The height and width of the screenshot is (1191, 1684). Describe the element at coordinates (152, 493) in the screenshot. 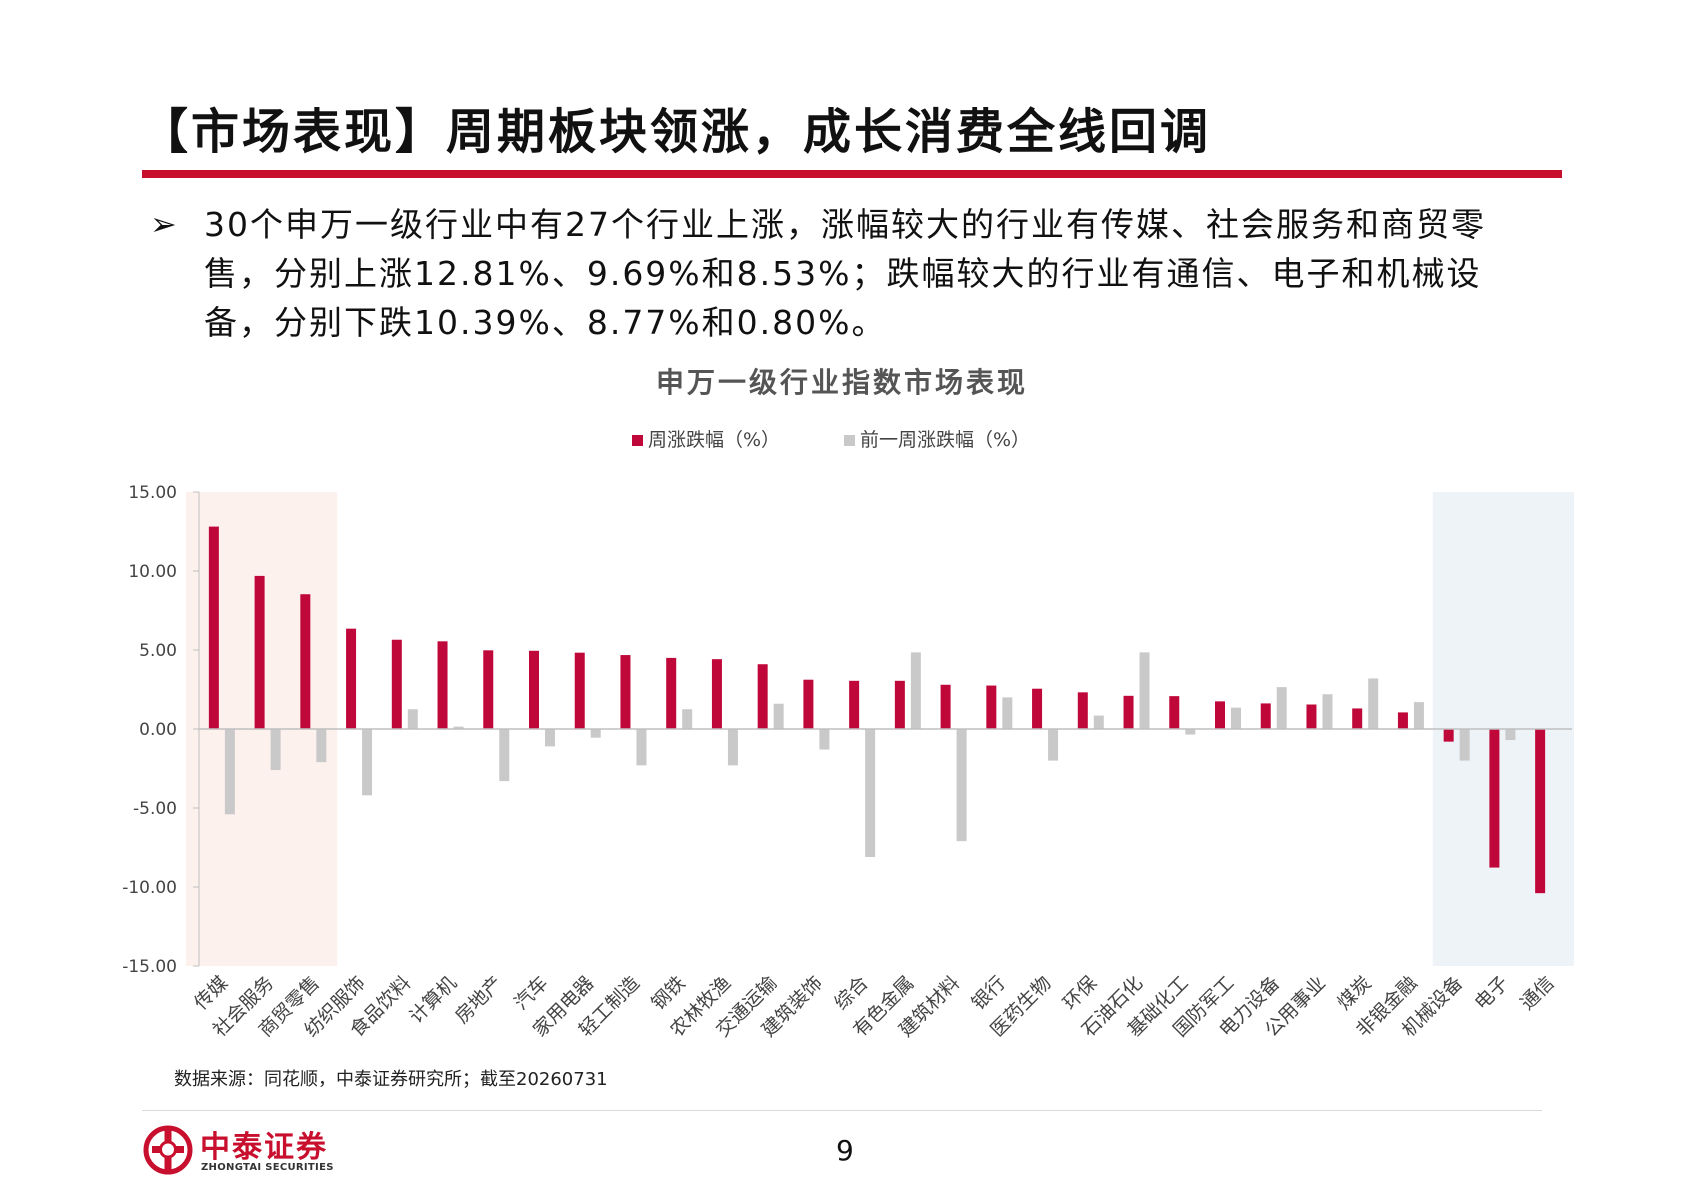

I see `y-tick-label: 15.00` at that location.